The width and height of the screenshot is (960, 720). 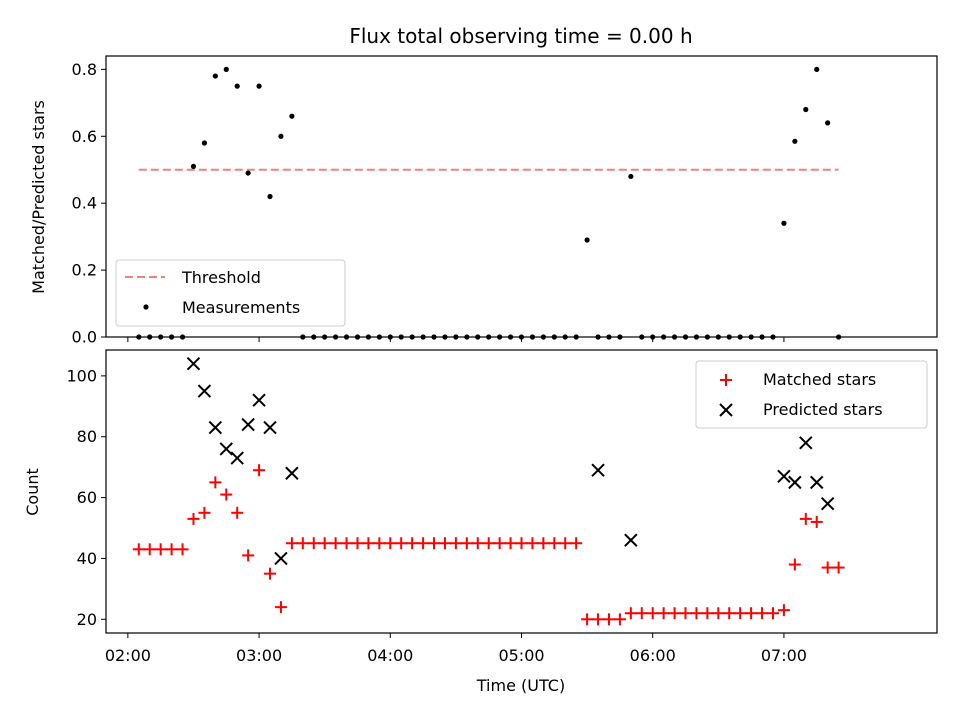 I want to click on matched-legend-label: Matched stars, so click(x=819, y=379).